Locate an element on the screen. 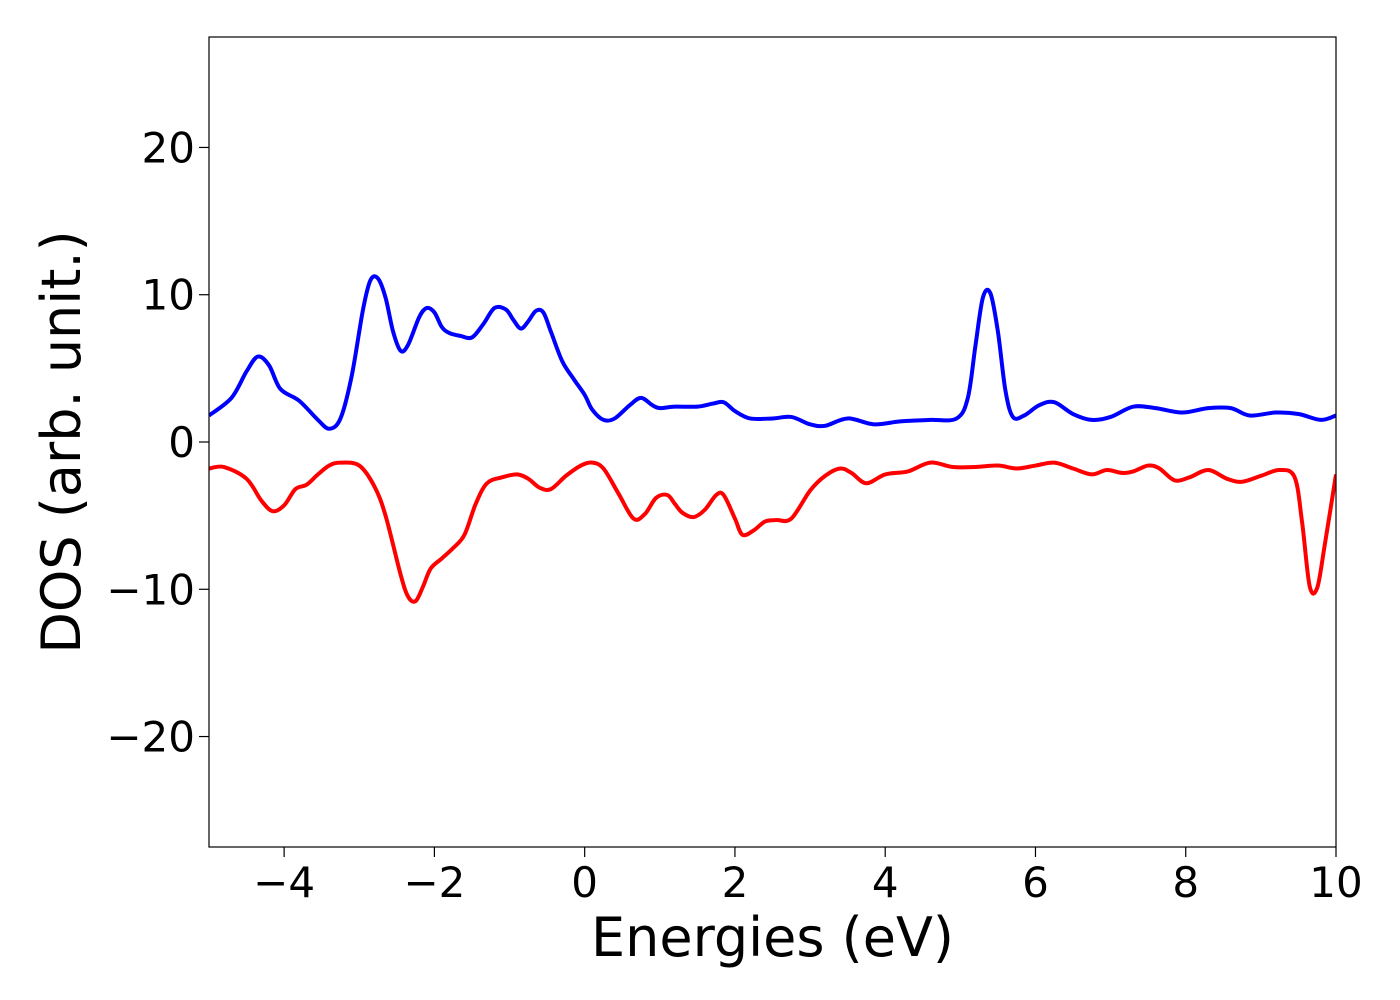  y-tick-label: 10 is located at coordinates (168, 295).